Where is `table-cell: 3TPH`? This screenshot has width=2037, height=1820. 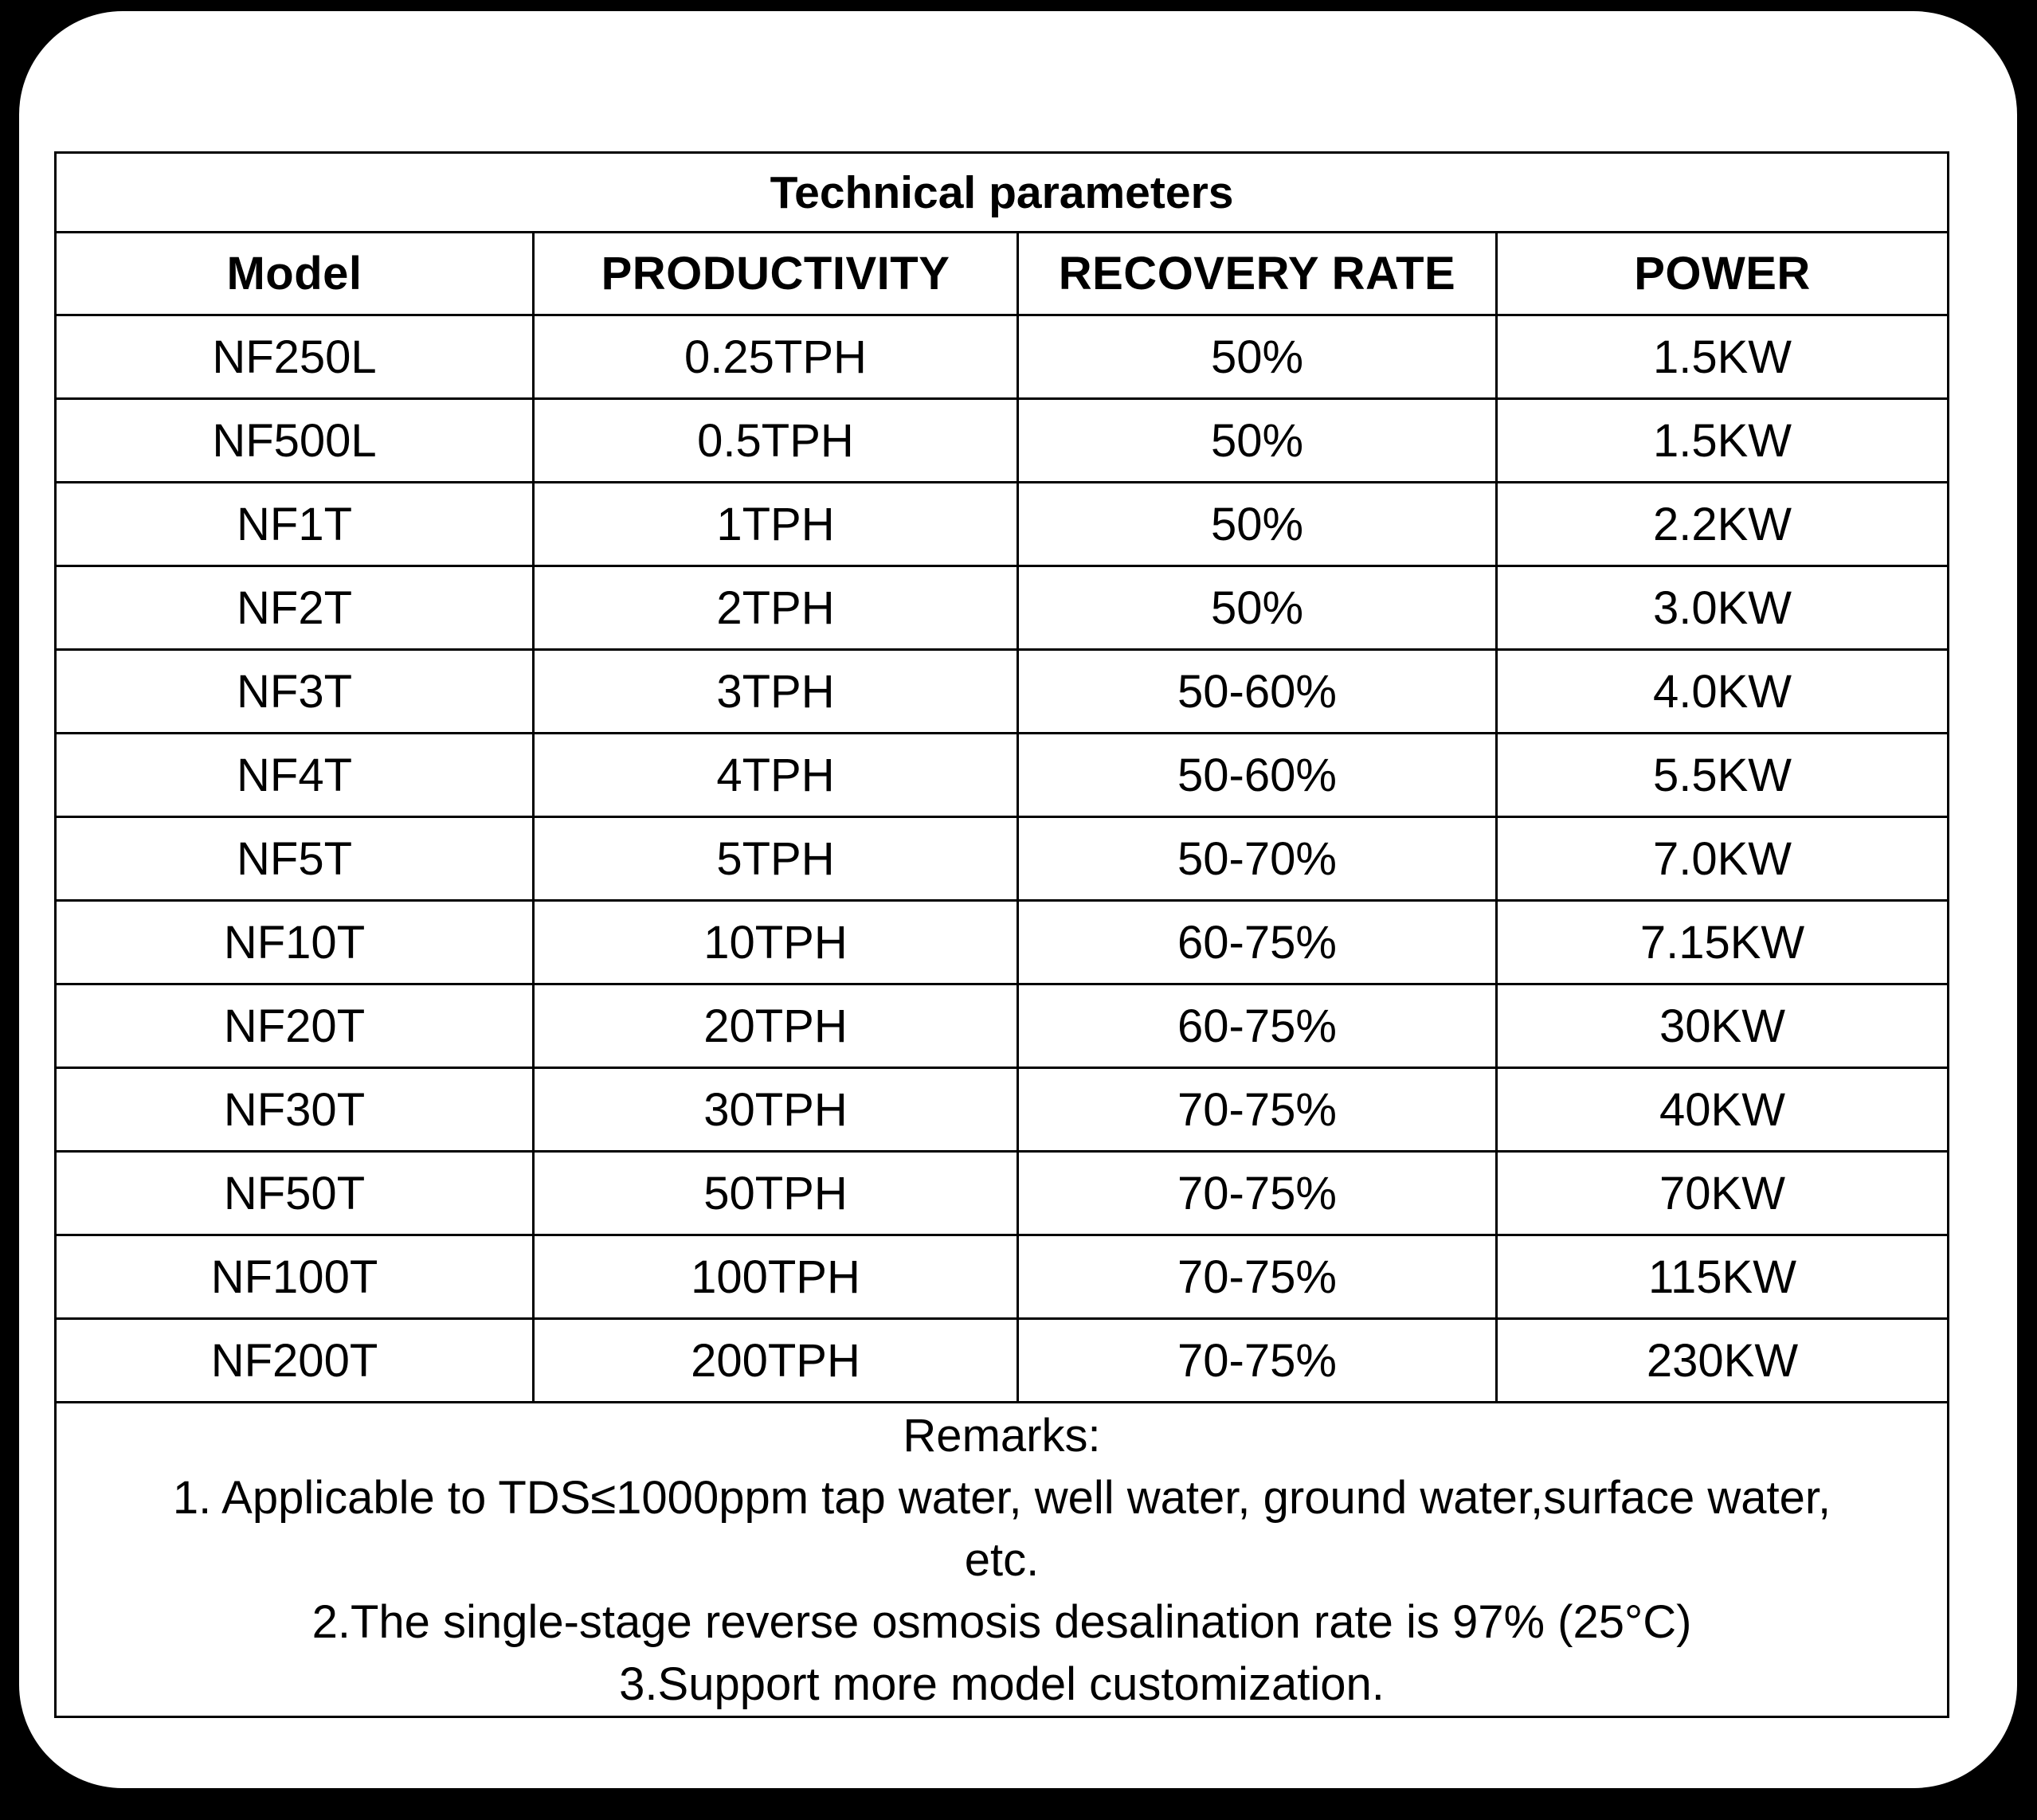
table-cell: 3TPH is located at coordinates (775, 691).